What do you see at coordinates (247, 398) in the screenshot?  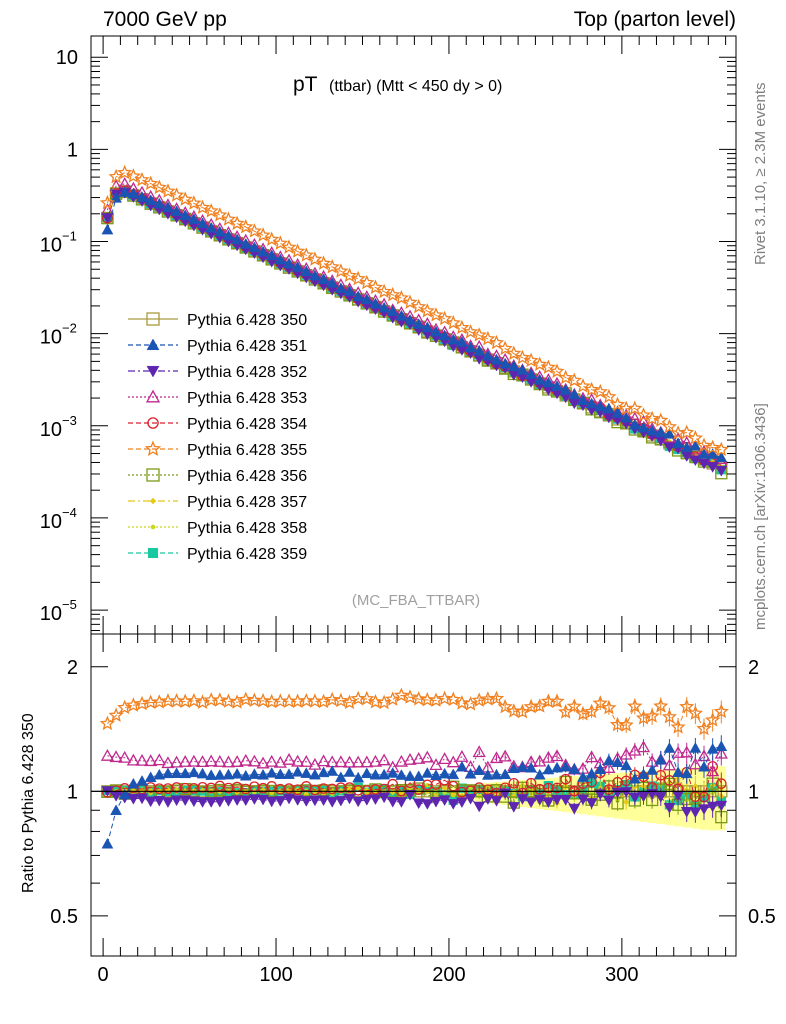 I see `legend-label: Pythia 6.428 353` at bounding box center [247, 398].